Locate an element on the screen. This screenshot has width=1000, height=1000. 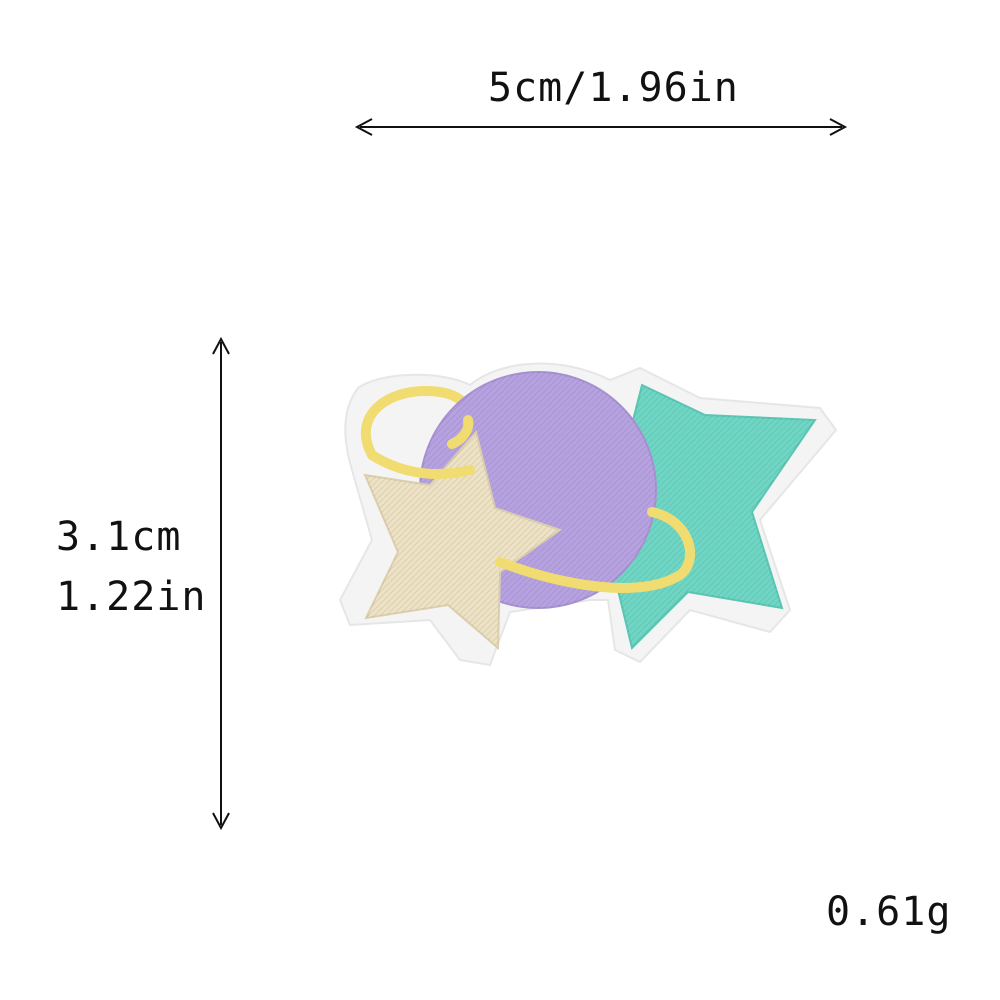
ring-icon is located at coordinates (531, 504).